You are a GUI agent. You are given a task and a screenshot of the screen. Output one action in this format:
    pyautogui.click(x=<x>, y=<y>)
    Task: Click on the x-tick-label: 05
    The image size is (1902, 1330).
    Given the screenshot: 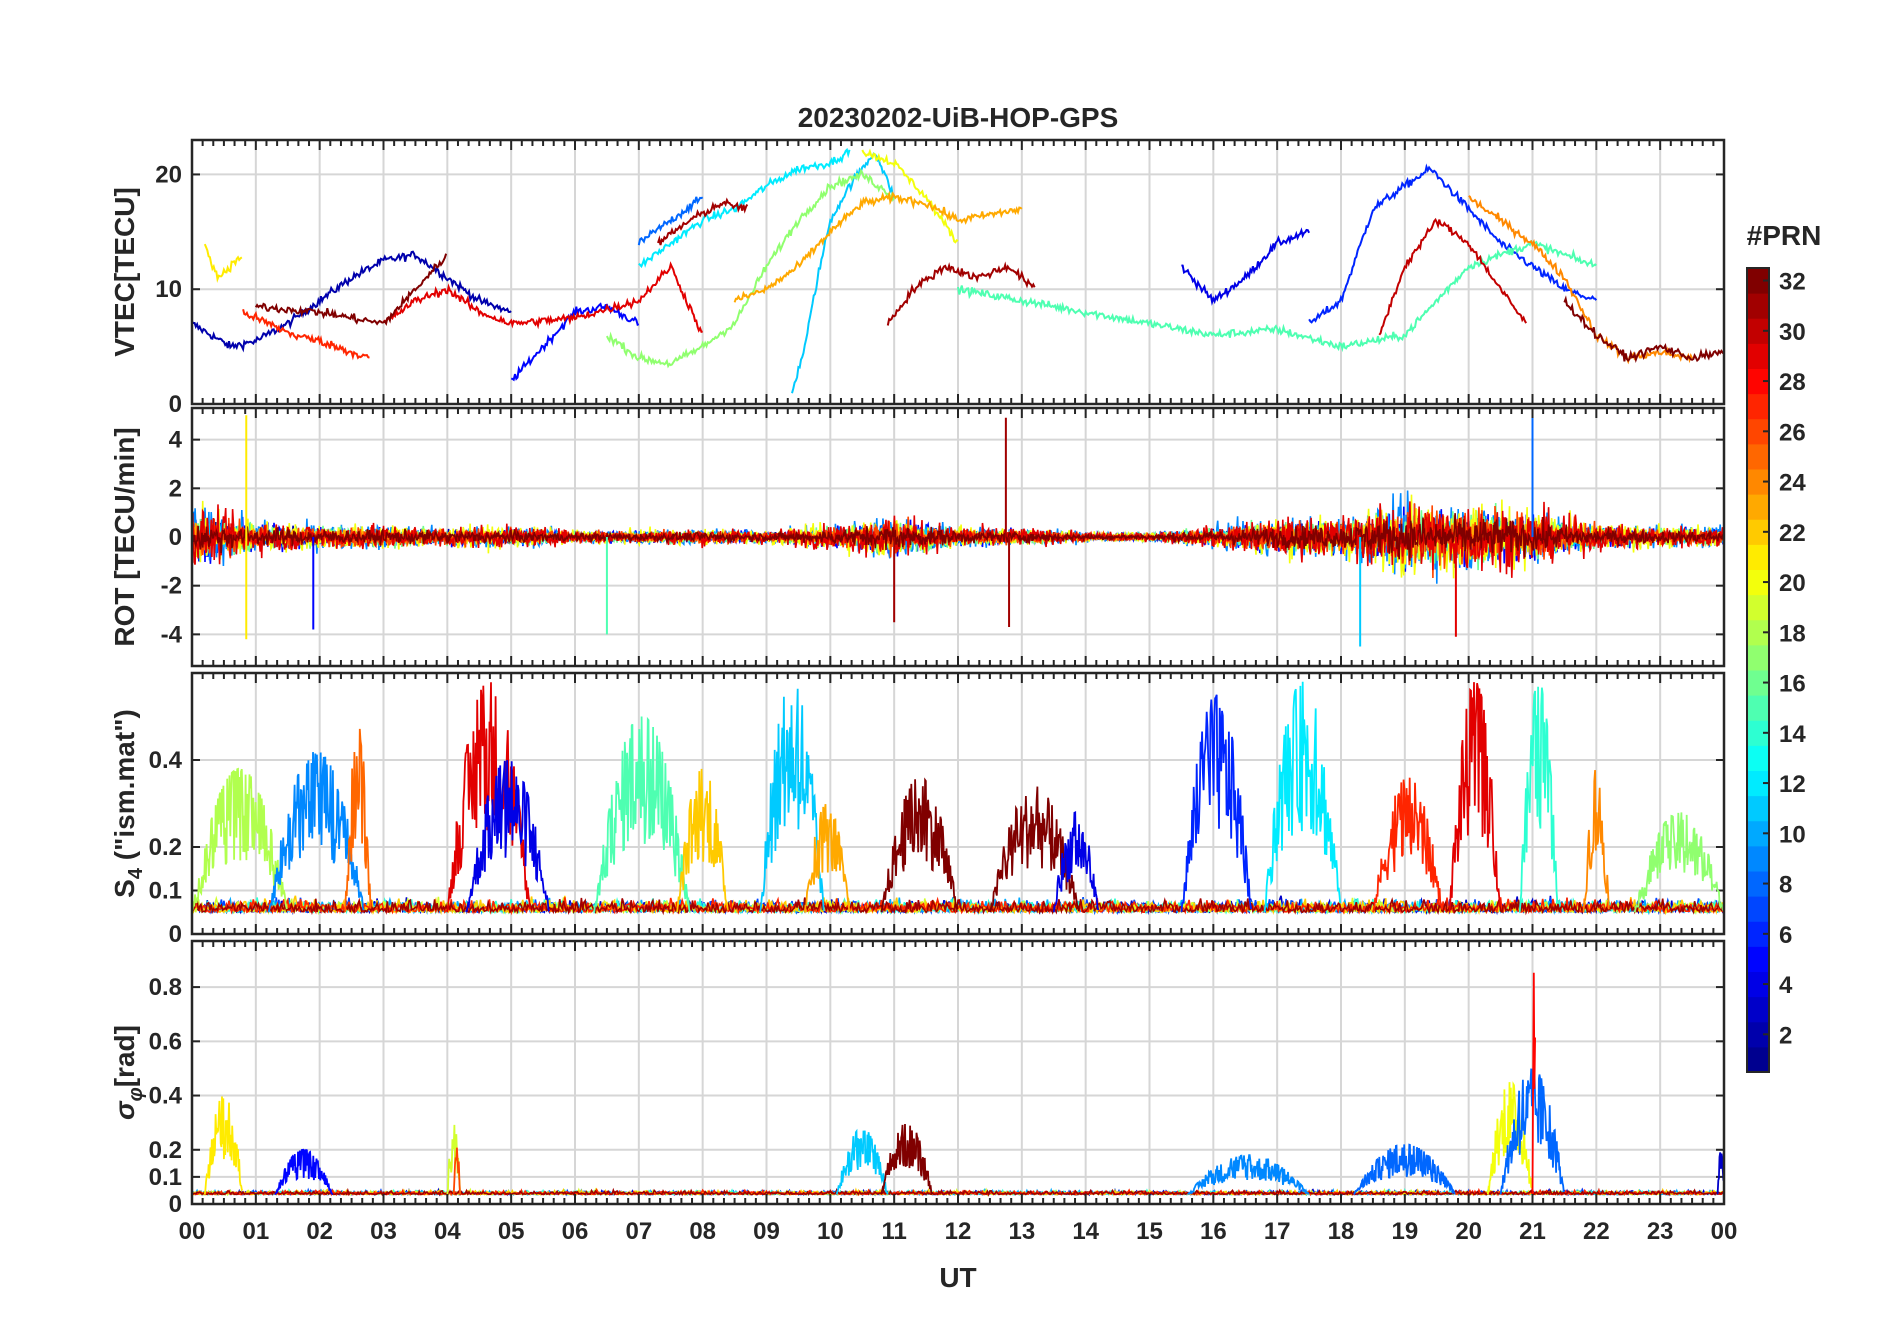 What is the action you would take?
    pyautogui.click(x=511, y=1231)
    